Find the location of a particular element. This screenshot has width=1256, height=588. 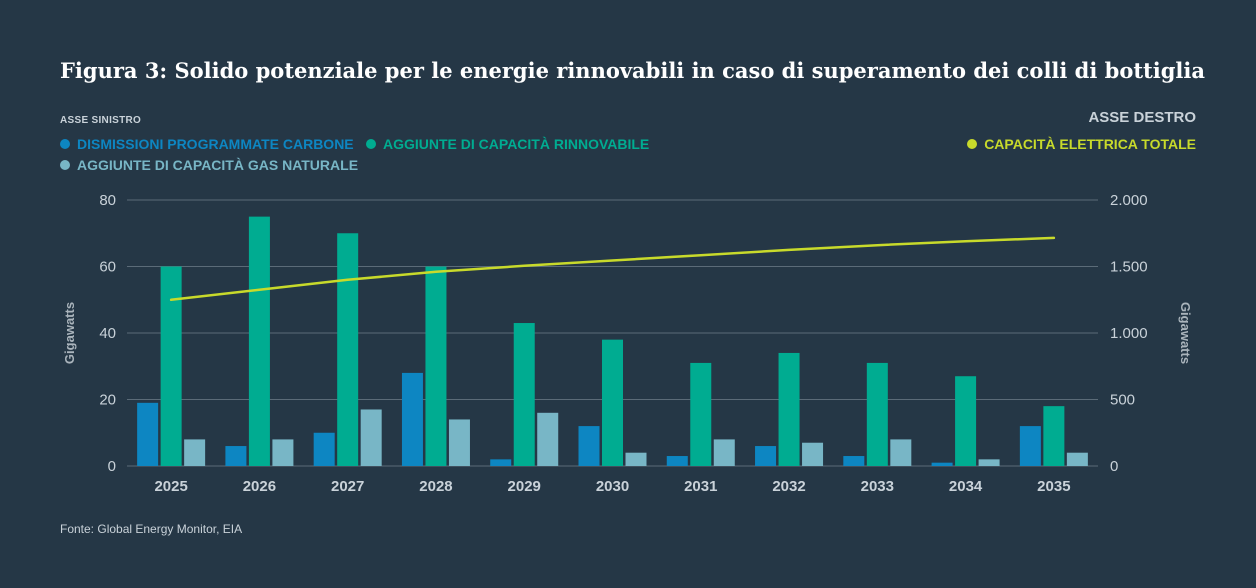

y2-tick-label: 0 is located at coordinates (1114, 466).